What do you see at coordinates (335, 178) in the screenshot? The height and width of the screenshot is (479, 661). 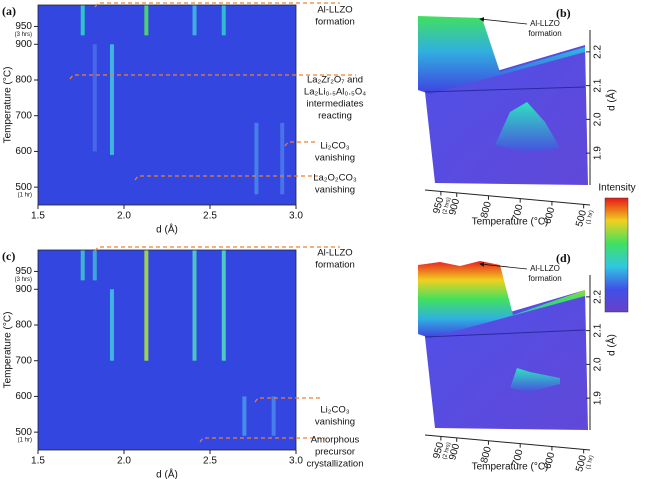 I see `annotation: La₂O₂CO₃` at bounding box center [335, 178].